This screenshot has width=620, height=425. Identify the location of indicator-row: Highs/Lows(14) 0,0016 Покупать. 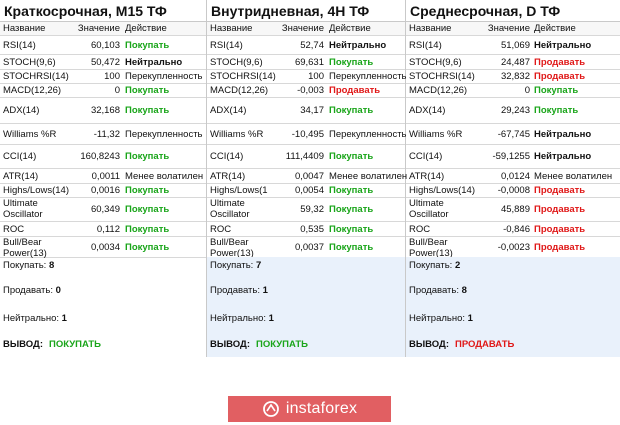
(103, 191).